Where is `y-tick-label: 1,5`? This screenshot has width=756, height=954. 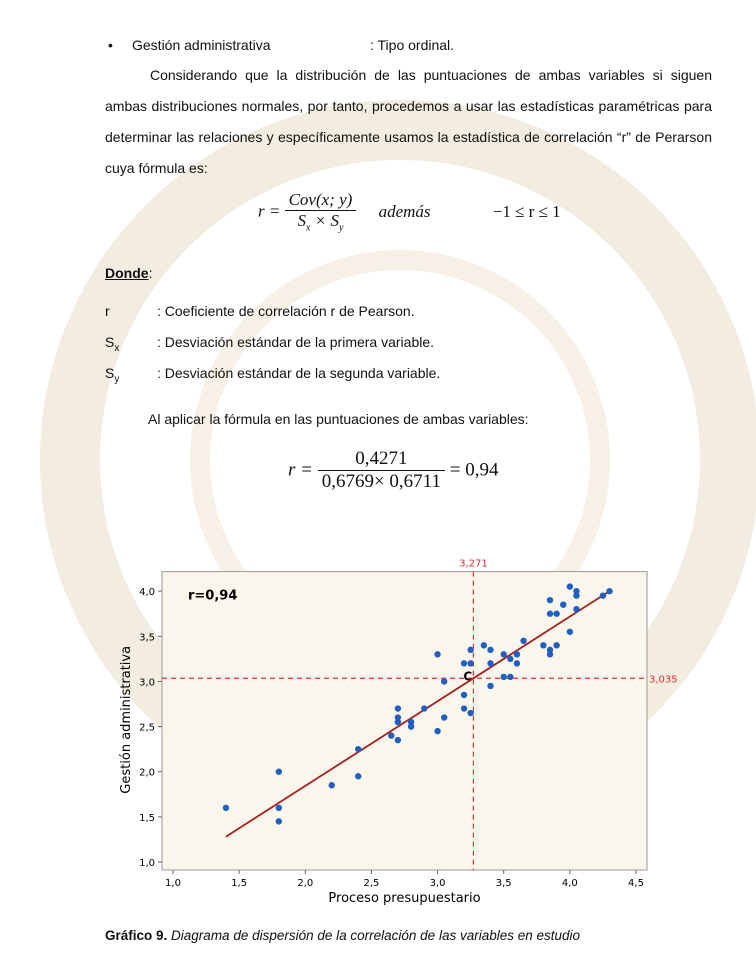
y-tick-label: 1,5 is located at coordinates (147, 818).